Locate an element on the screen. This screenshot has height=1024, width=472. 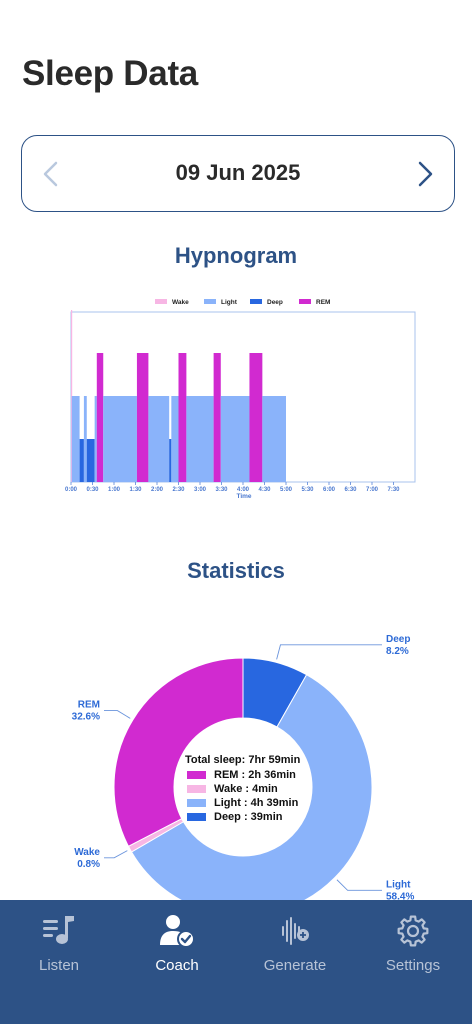
legend-label-wake: Wake is located at coordinates (180, 302).